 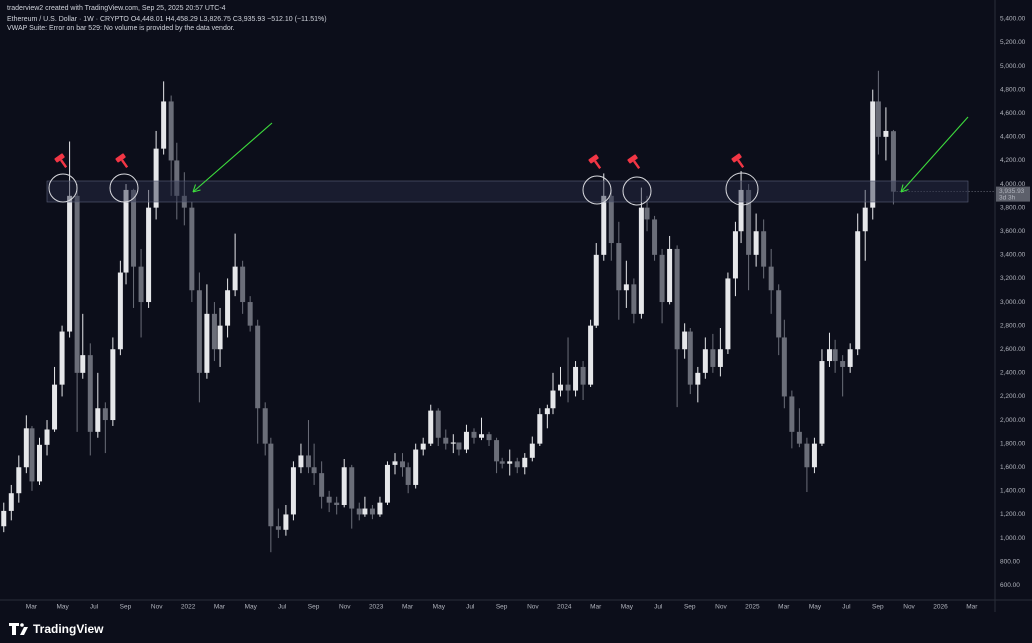 I want to click on y-tick-label: 2,800.00, so click(x=1013, y=325).